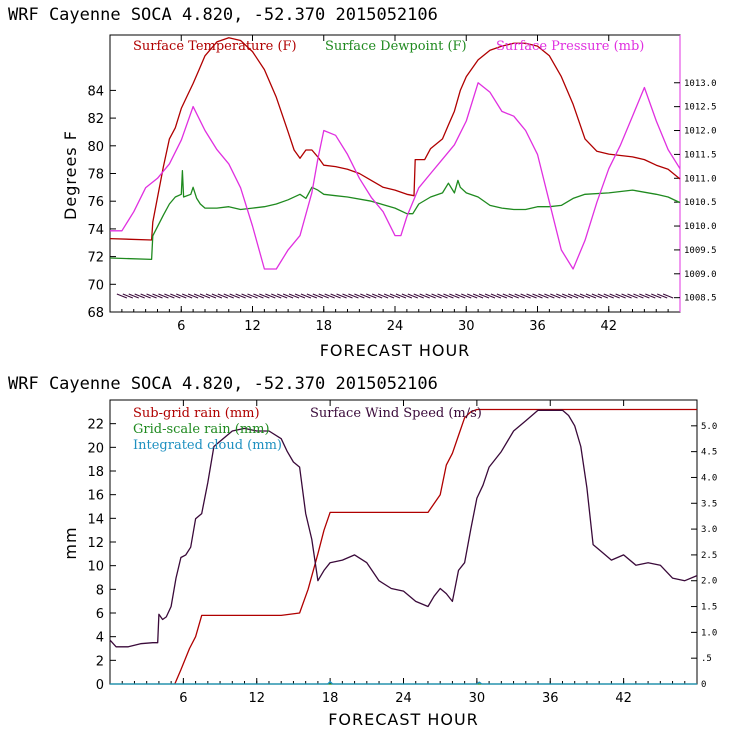  Describe the element at coordinates (95, 313) in the screenshot. I see `chart1-ytick-label-68: 68` at that location.